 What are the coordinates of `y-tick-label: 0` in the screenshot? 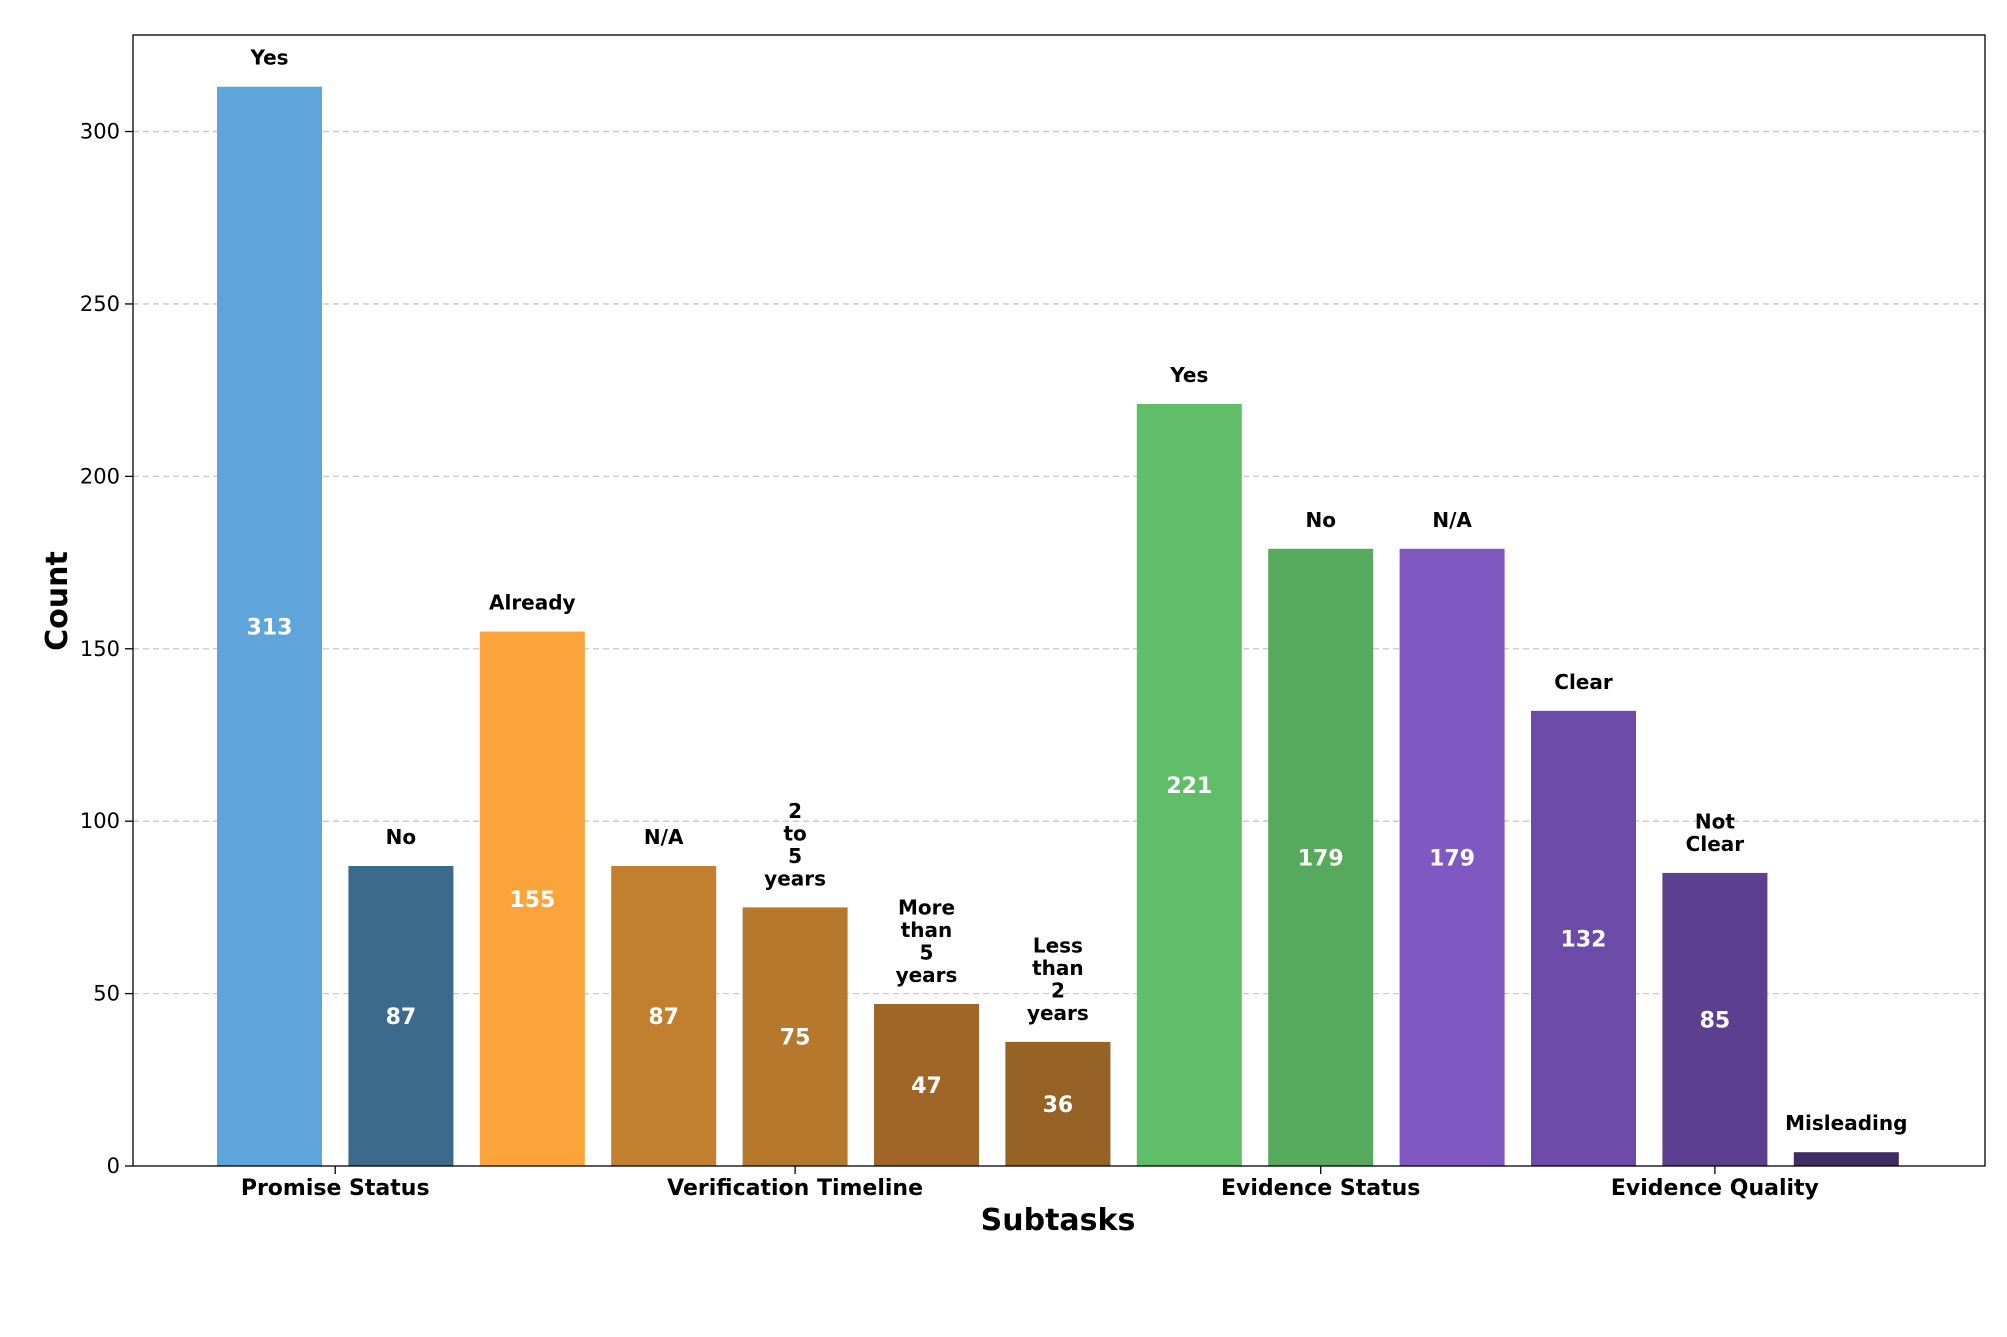 It's located at (113, 1166).